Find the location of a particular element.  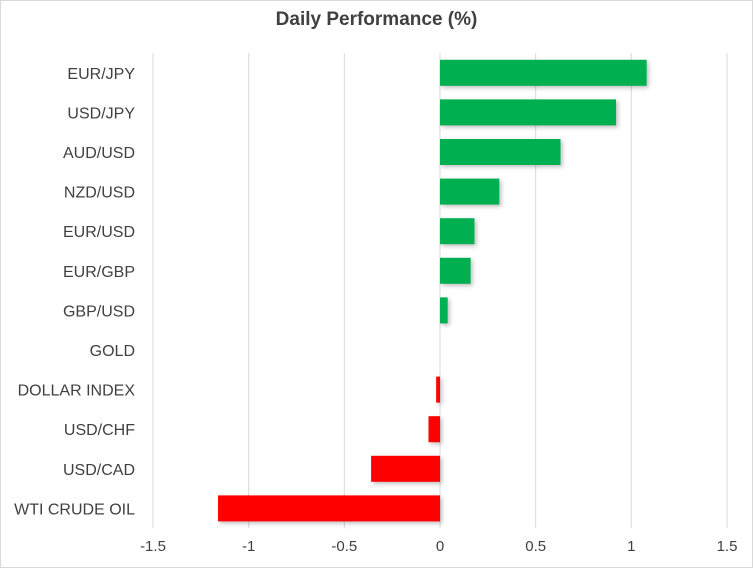

x-tick-label: 1.5 is located at coordinates (727, 546).